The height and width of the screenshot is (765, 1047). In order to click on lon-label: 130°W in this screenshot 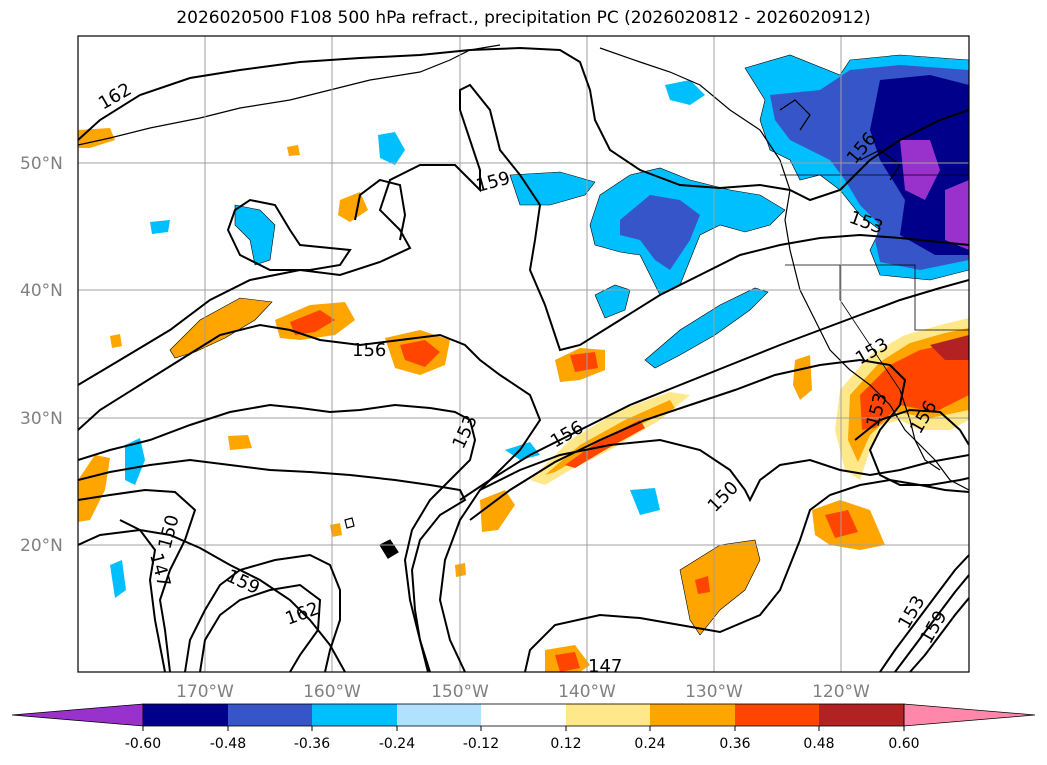, I will do `click(714, 692)`.